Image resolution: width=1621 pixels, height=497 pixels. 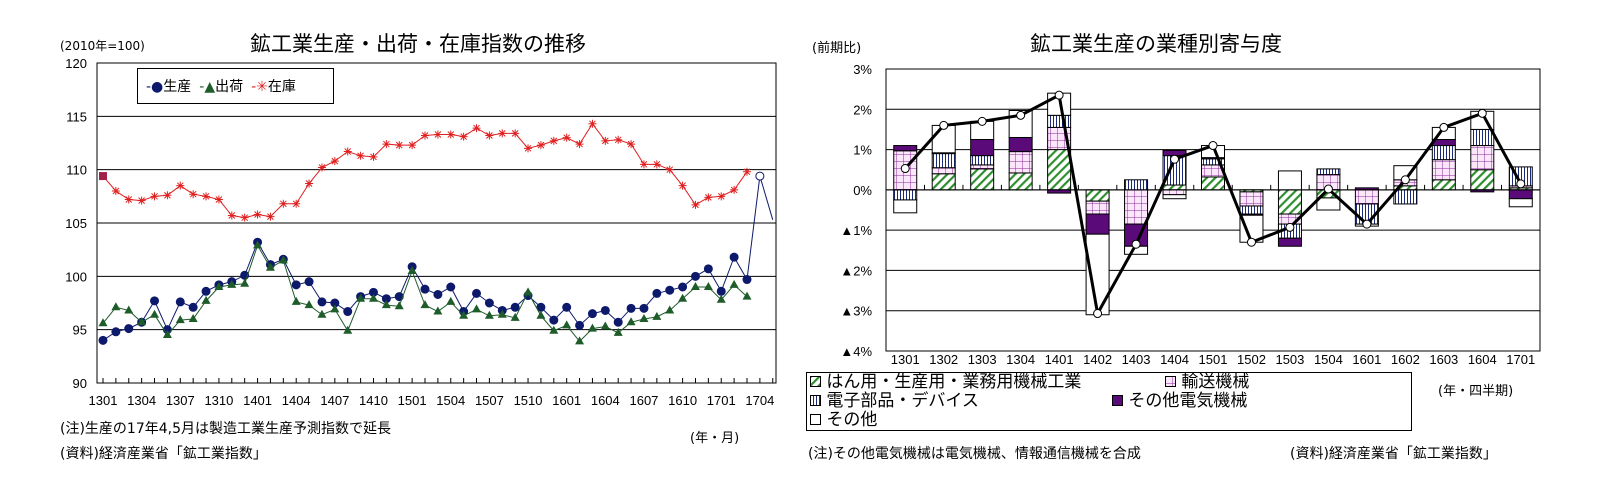 I want to click on x-tick-label: 1402, so click(x=1097, y=359).